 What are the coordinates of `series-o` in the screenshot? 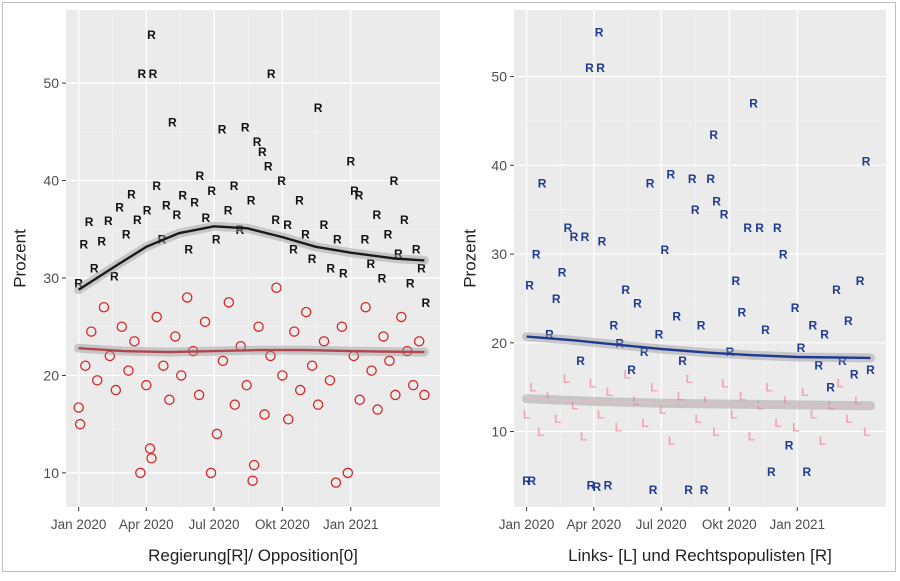 It's located at (251, 385).